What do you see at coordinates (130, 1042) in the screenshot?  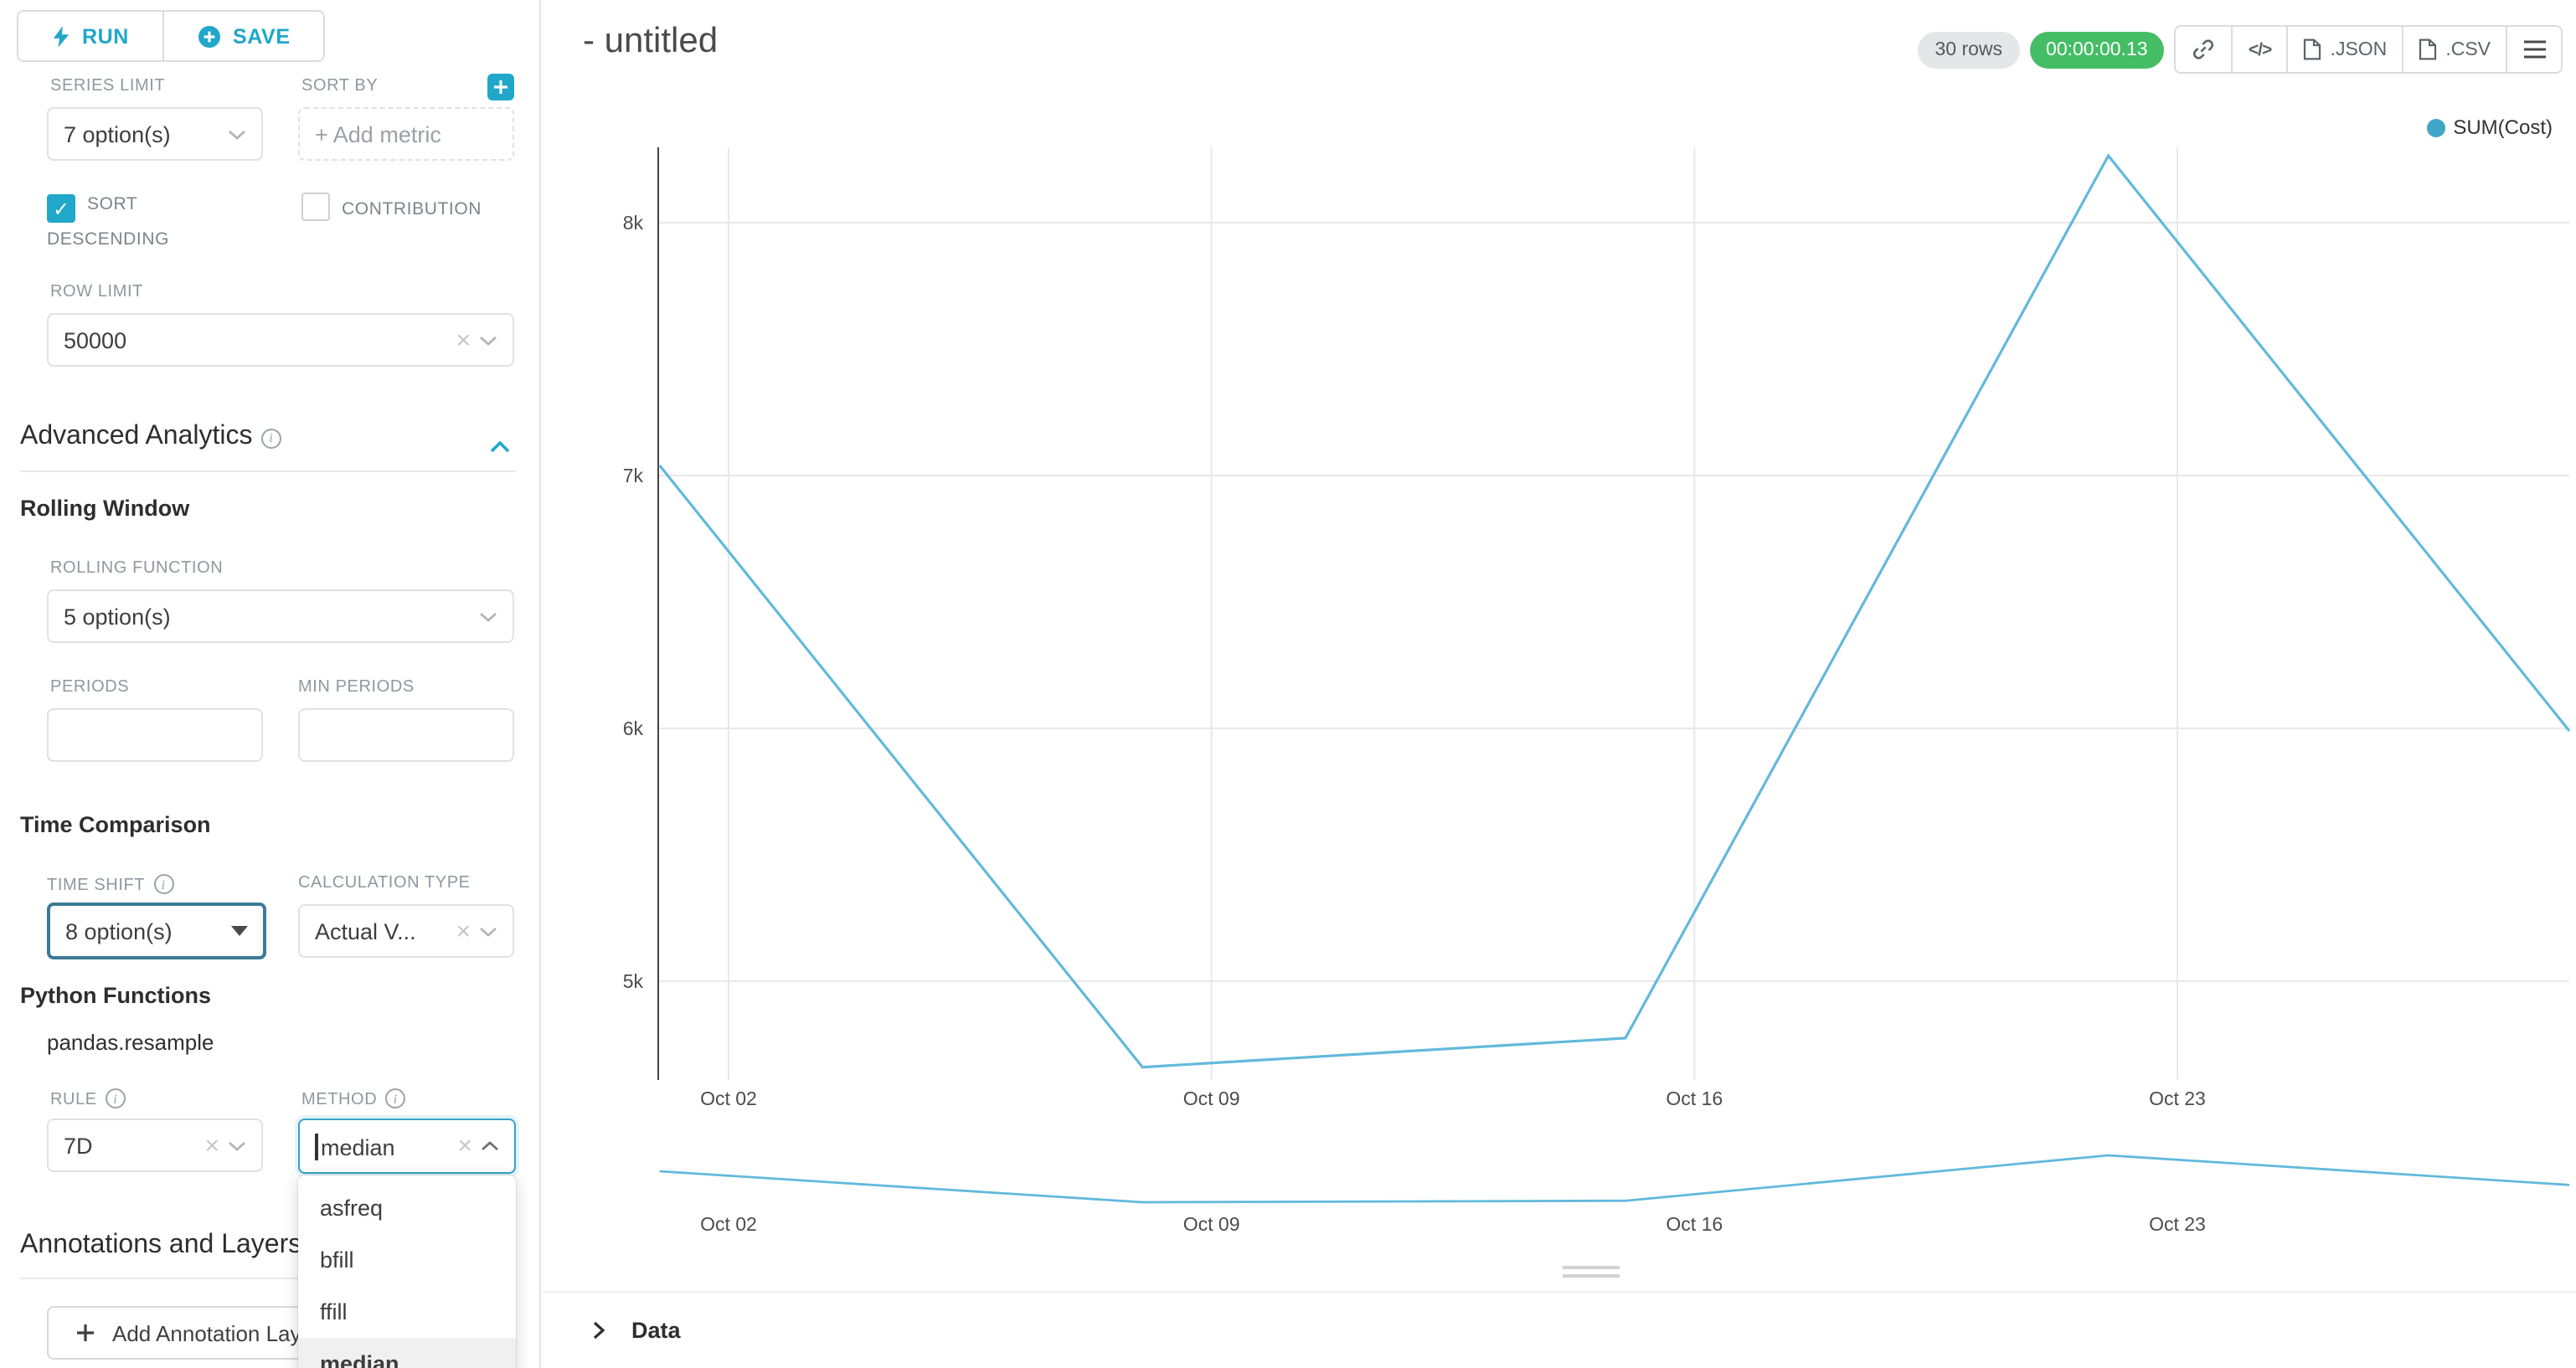 I see `pandas-resample-label: pandas.resample` at bounding box center [130, 1042].